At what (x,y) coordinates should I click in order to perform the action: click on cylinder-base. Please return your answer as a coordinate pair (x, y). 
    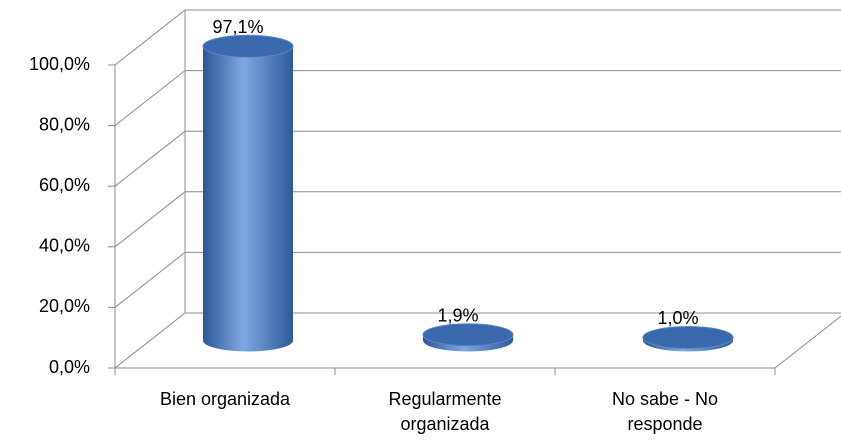
    Looking at the image, I should click on (248, 340).